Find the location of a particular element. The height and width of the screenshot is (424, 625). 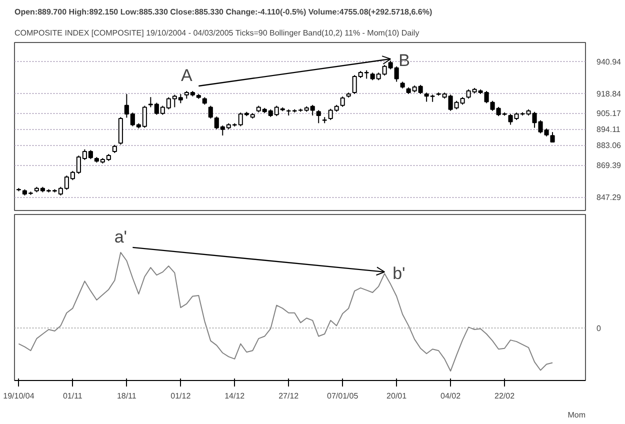

x-tick-label: 22/02 is located at coordinates (505, 396).